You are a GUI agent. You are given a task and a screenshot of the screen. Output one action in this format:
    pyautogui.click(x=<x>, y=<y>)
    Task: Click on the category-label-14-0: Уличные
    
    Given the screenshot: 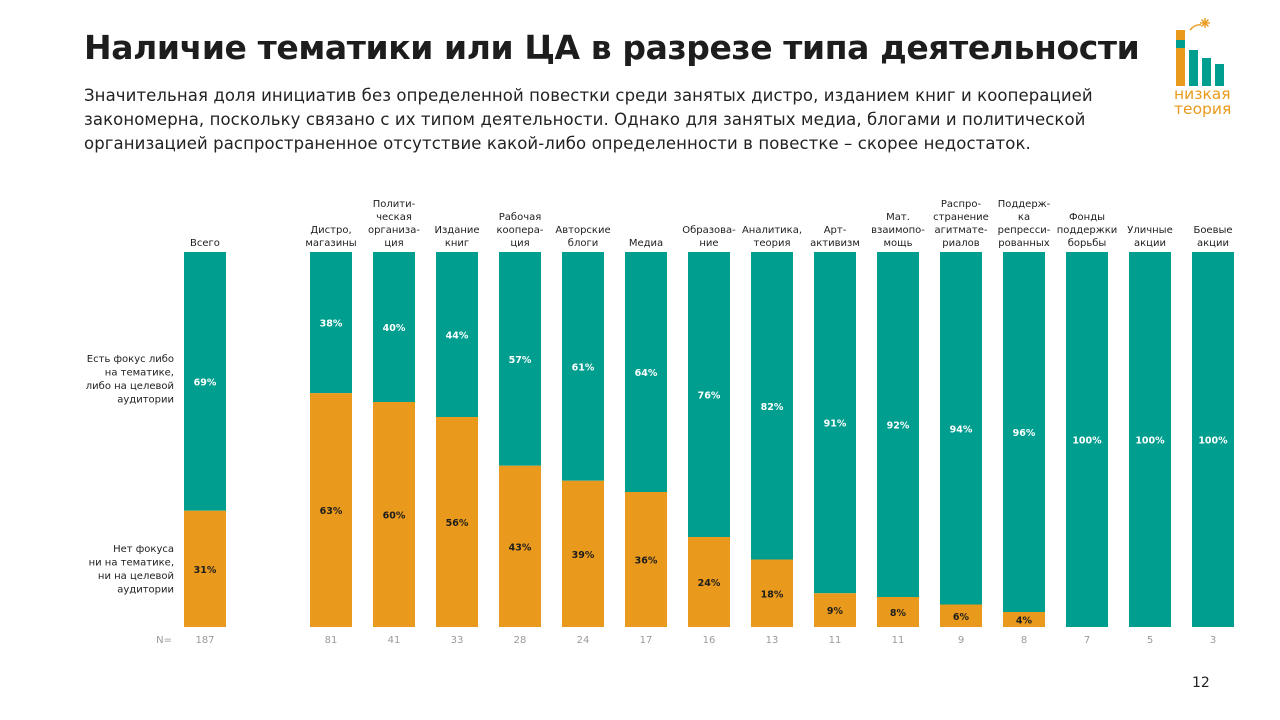 What is the action you would take?
    pyautogui.click(x=1149, y=230)
    